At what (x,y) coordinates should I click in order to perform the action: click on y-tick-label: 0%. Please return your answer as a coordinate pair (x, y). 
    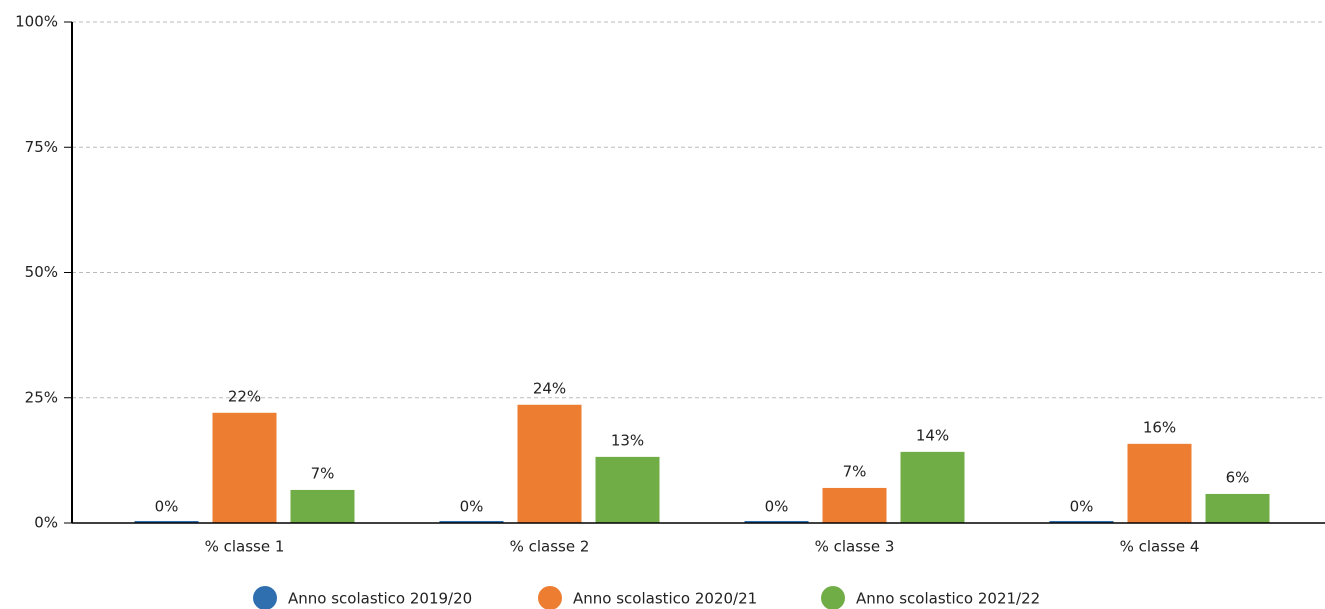
    Looking at the image, I should click on (46, 523).